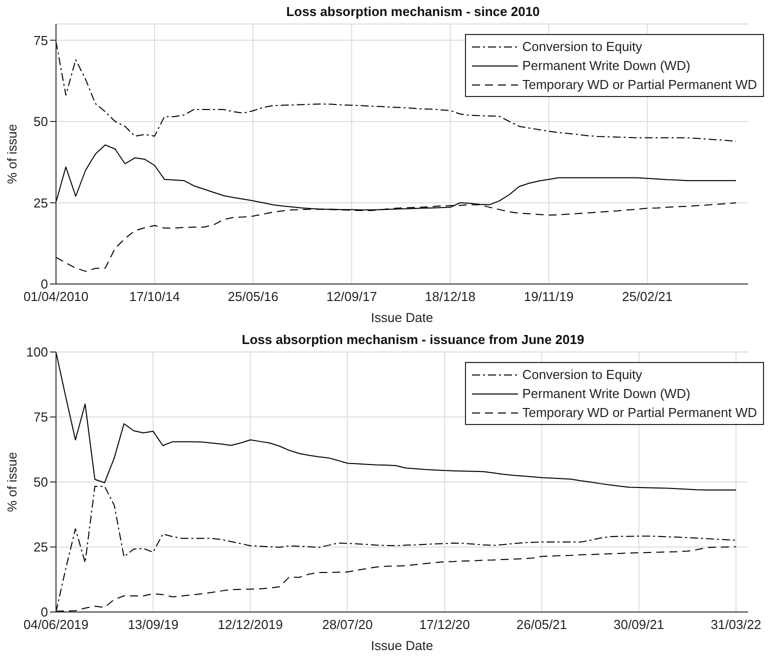  Describe the element at coordinates (444, 624) in the screenshot. I see `x-tick-label: 17/12/20` at that location.